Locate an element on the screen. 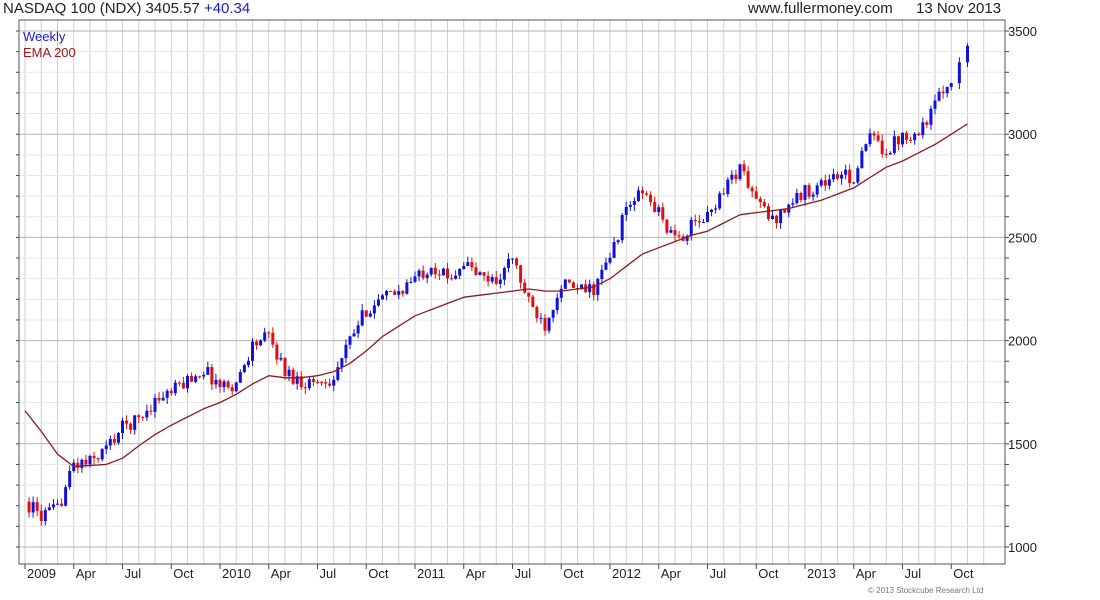 This screenshot has width=1100, height=600. website-label: www.fullermoney.com is located at coordinates (820, 8).